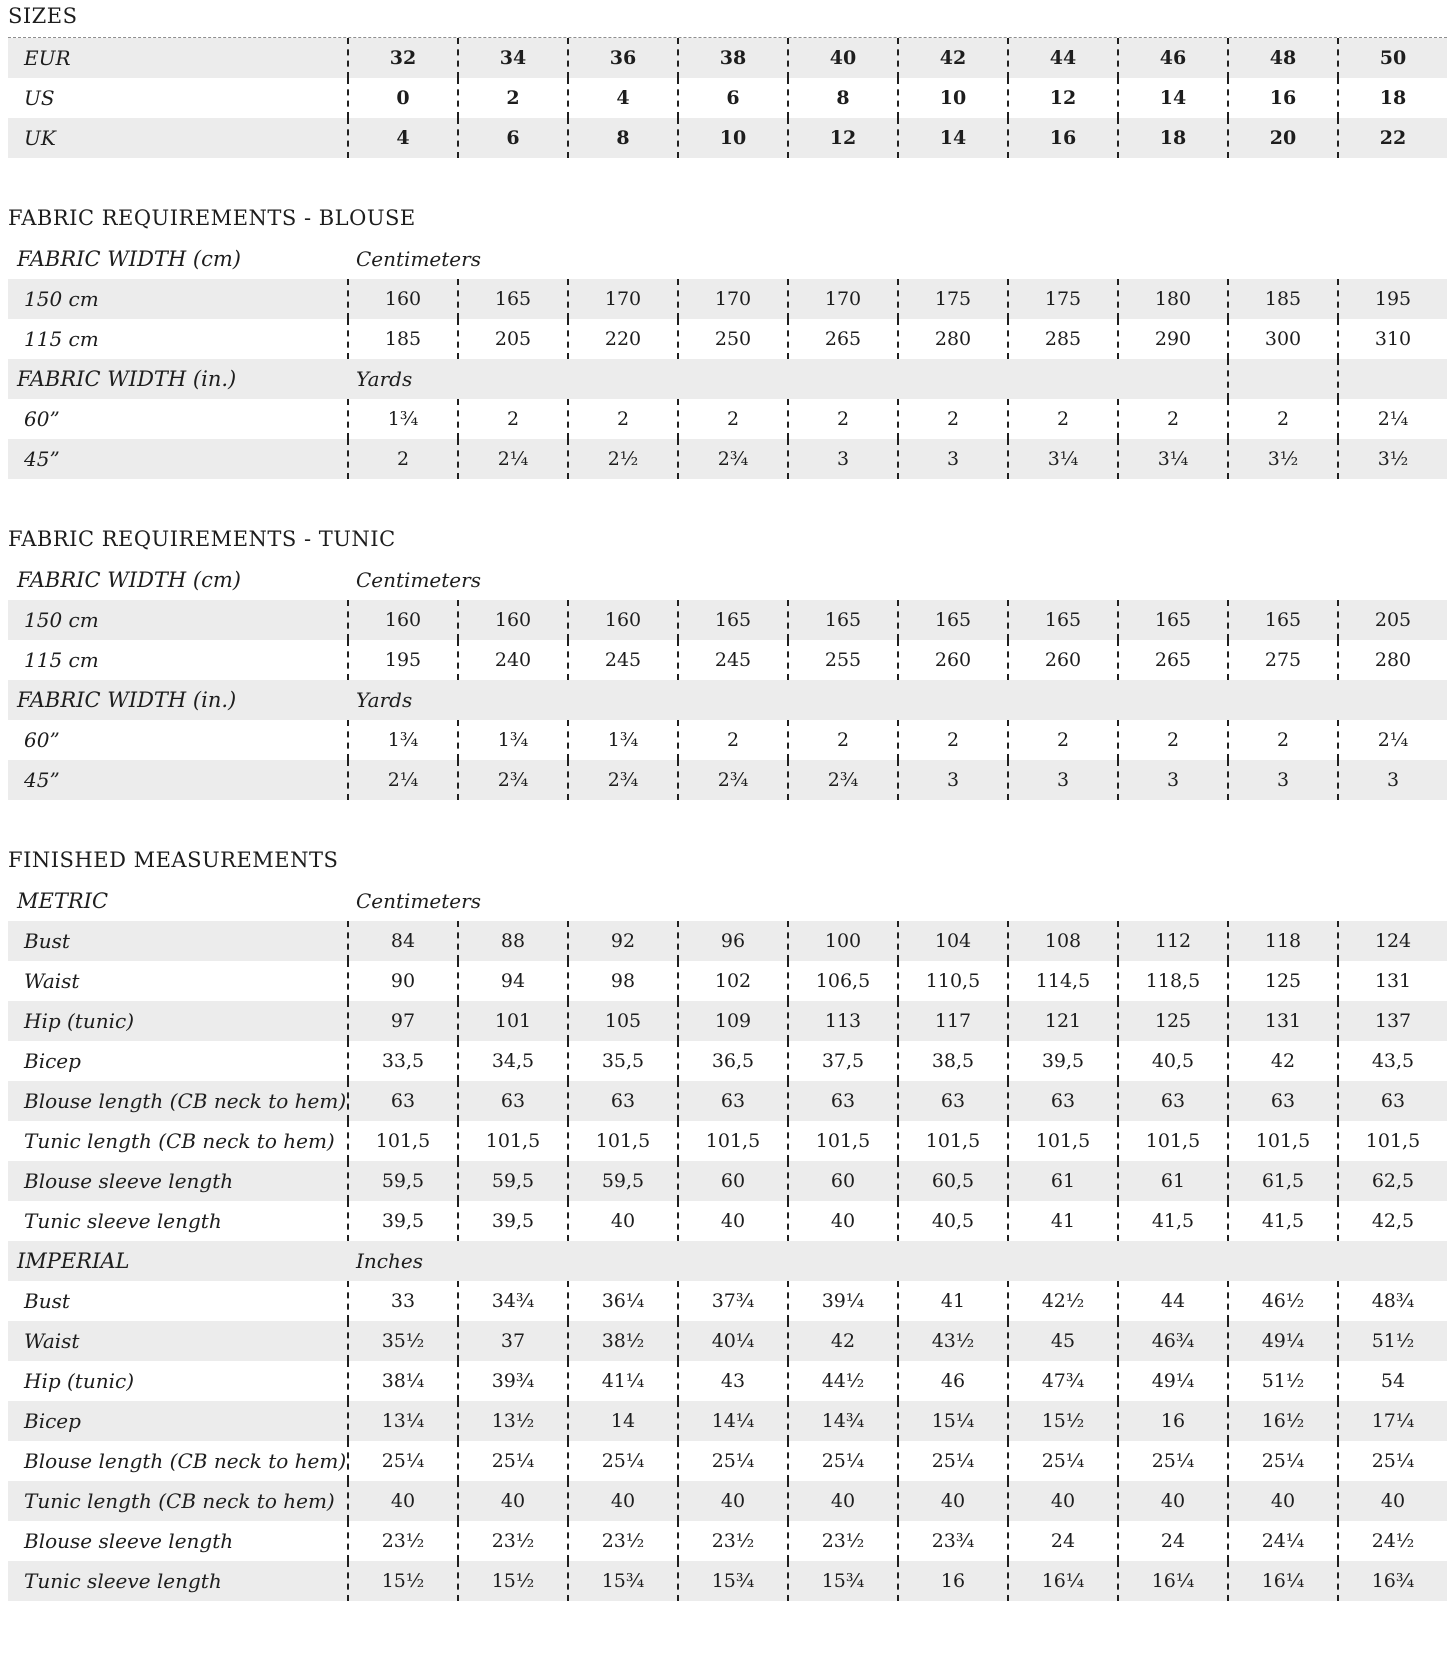 Image resolution: width=1447 pixels, height=1660 pixels. I want to click on table-row: EUR 32 34 36 38 40 42 44 46 48 50, so click(727, 58).